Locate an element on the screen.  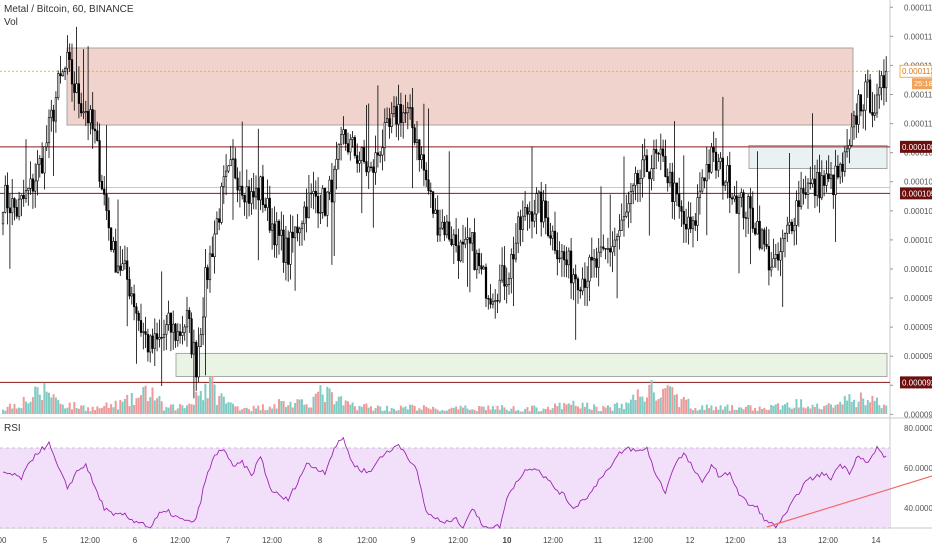
price-tick-label: 0.0001120 is located at coordinates (918, 95).